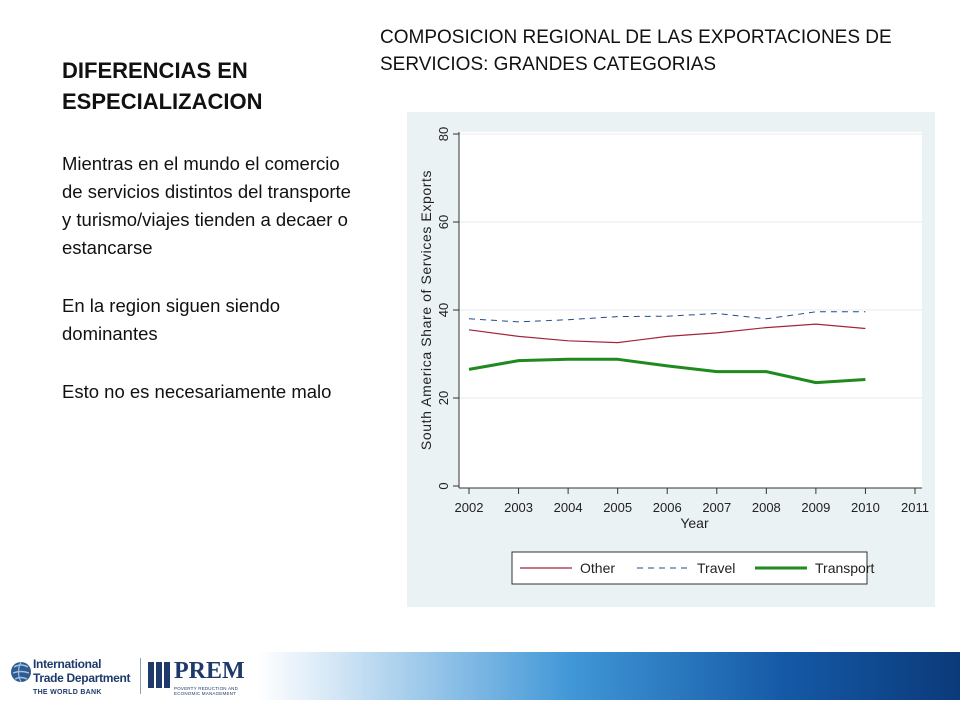 The height and width of the screenshot is (720, 960). I want to click on y-tick-label: 20, so click(443, 398).